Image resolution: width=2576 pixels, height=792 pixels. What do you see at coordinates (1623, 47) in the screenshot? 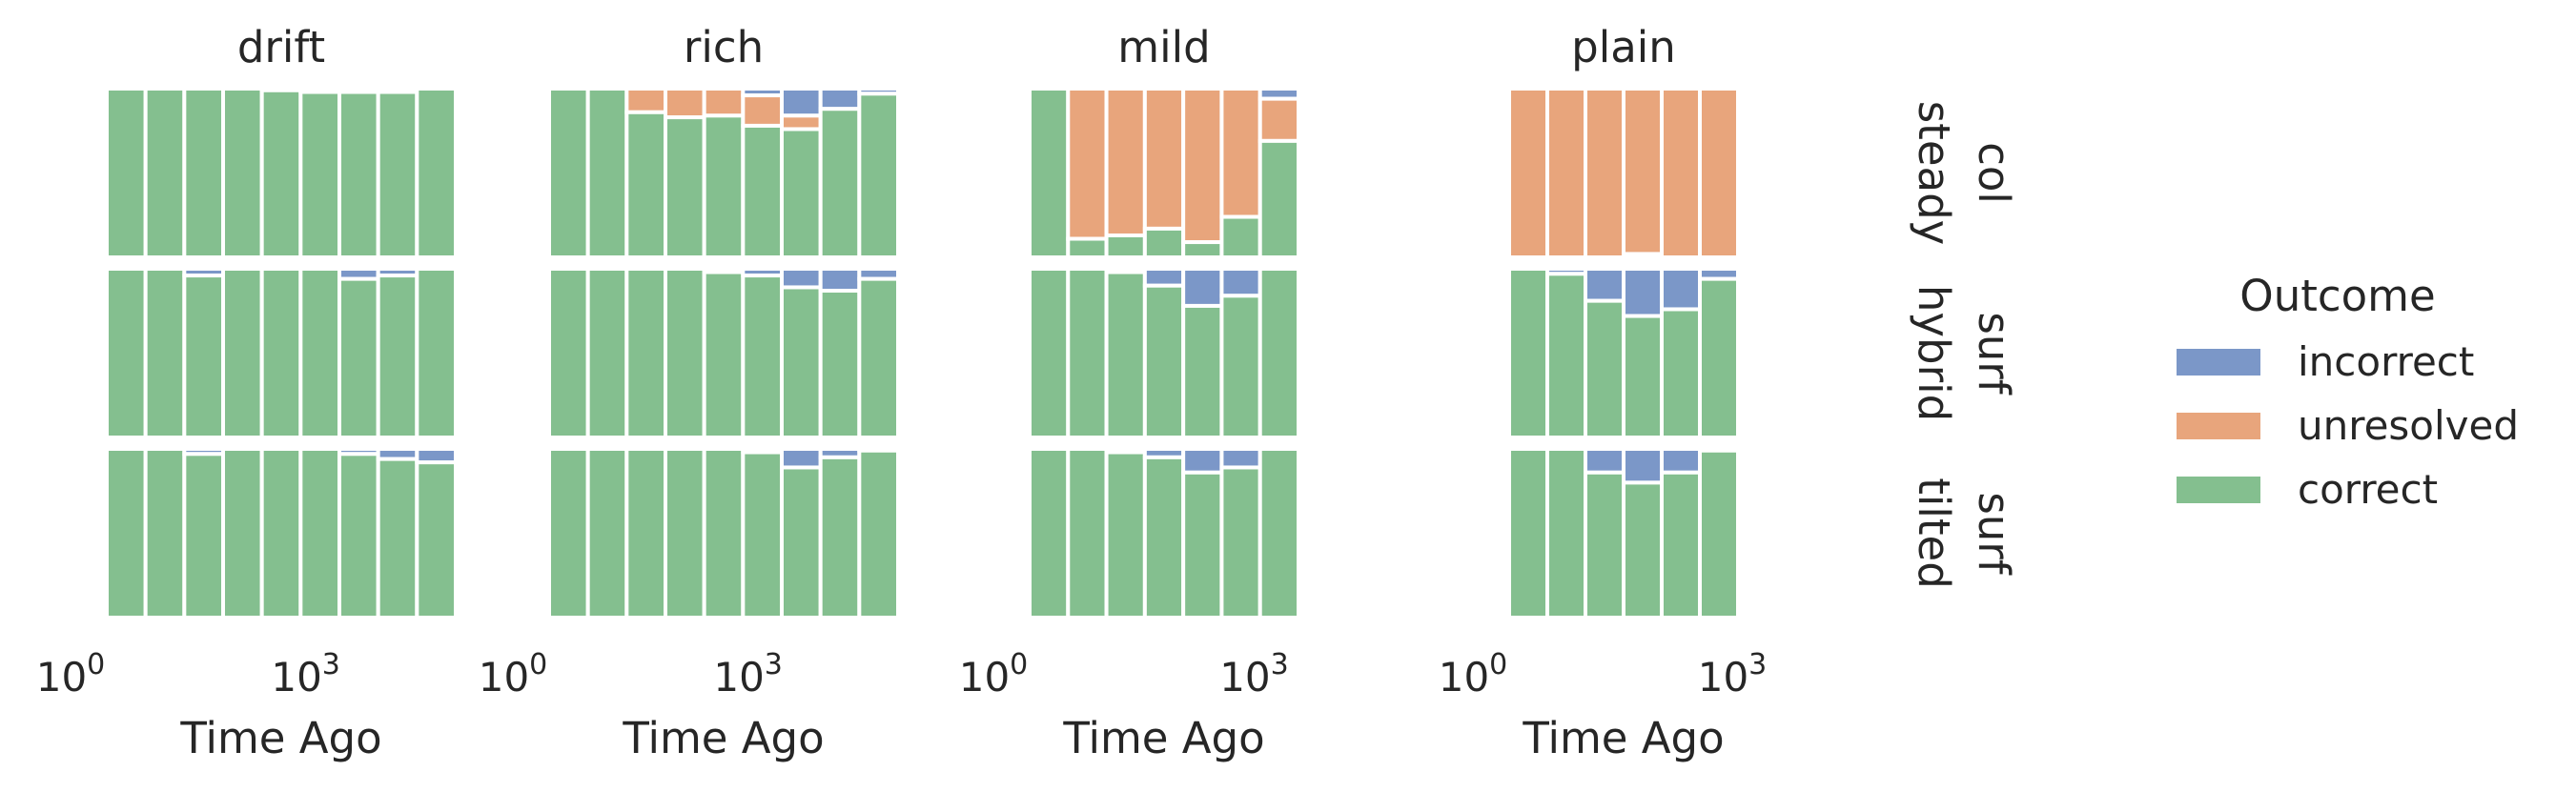
I see `column-title-plain: plain` at bounding box center [1623, 47].